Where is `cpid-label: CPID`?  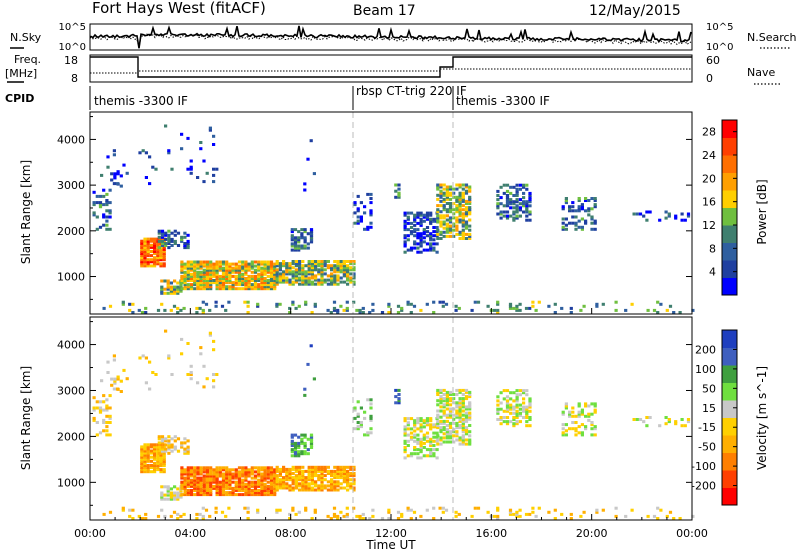
cpid-label: CPID is located at coordinates (19, 98).